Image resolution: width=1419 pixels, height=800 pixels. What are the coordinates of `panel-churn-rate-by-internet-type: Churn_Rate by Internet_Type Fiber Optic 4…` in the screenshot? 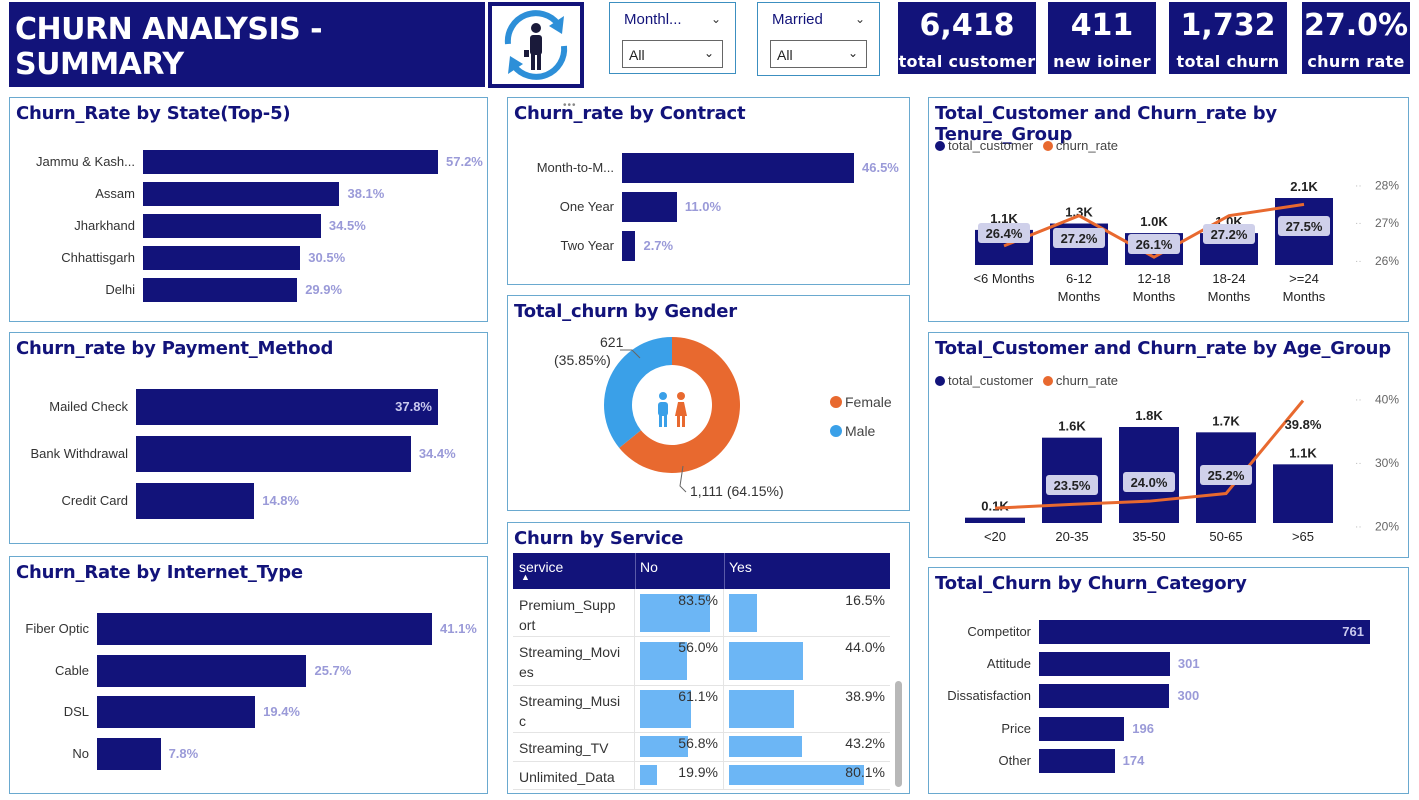 It's located at (248, 675).